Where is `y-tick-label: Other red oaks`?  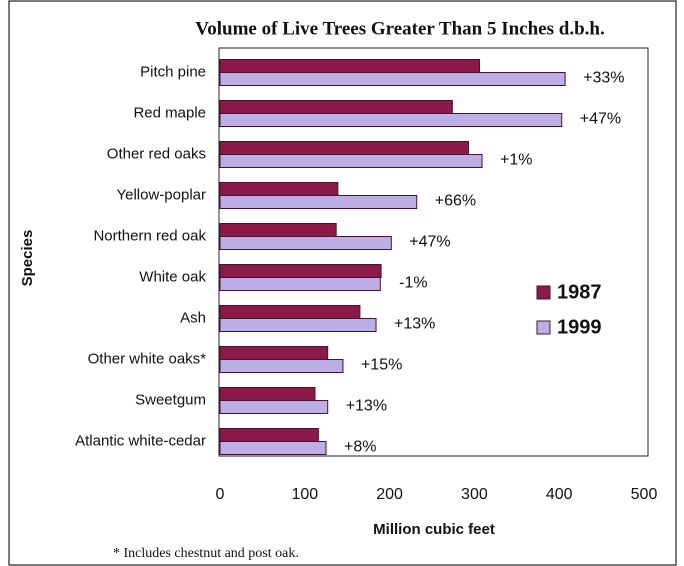 y-tick-label: Other red oaks is located at coordinates (156, 153).